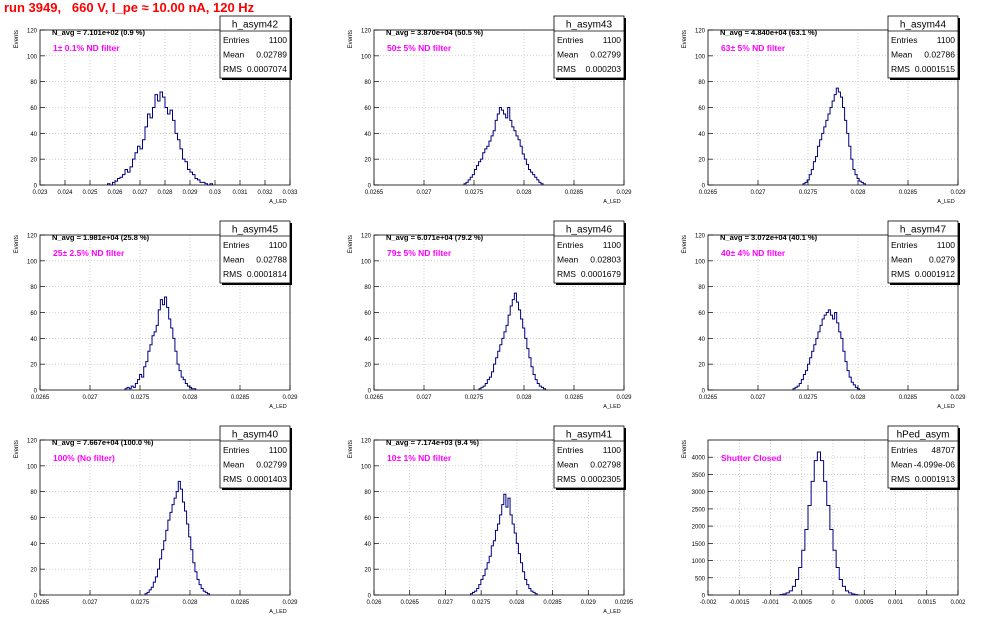 The image size is (996, 622). I want to click on histogram-name: h_asym46, so click(589, 230).